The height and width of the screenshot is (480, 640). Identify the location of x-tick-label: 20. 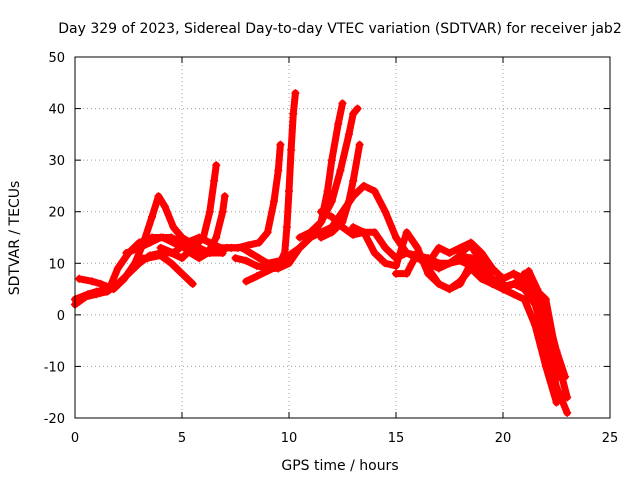
(503, 438).